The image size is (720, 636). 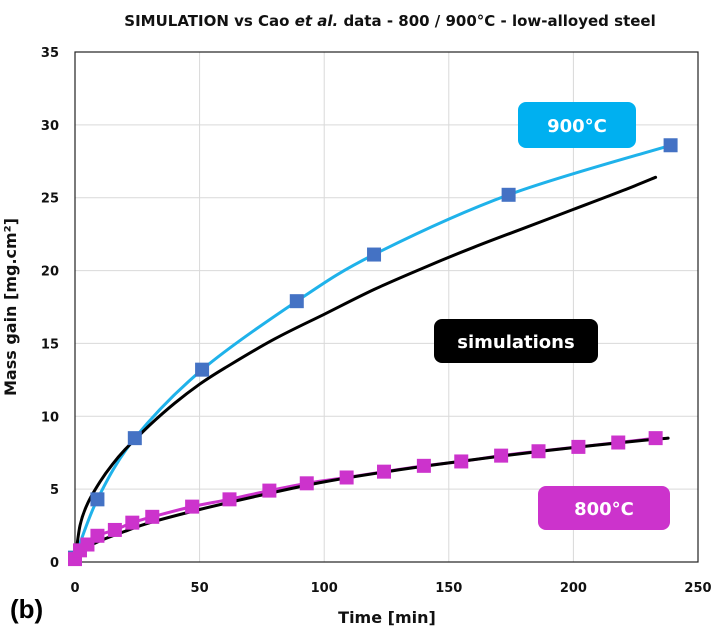 What do you see at coordinates (387, 617) in the screenshot?
I see `x-axis-label: Time [min]` at bounding box center [387, 617].